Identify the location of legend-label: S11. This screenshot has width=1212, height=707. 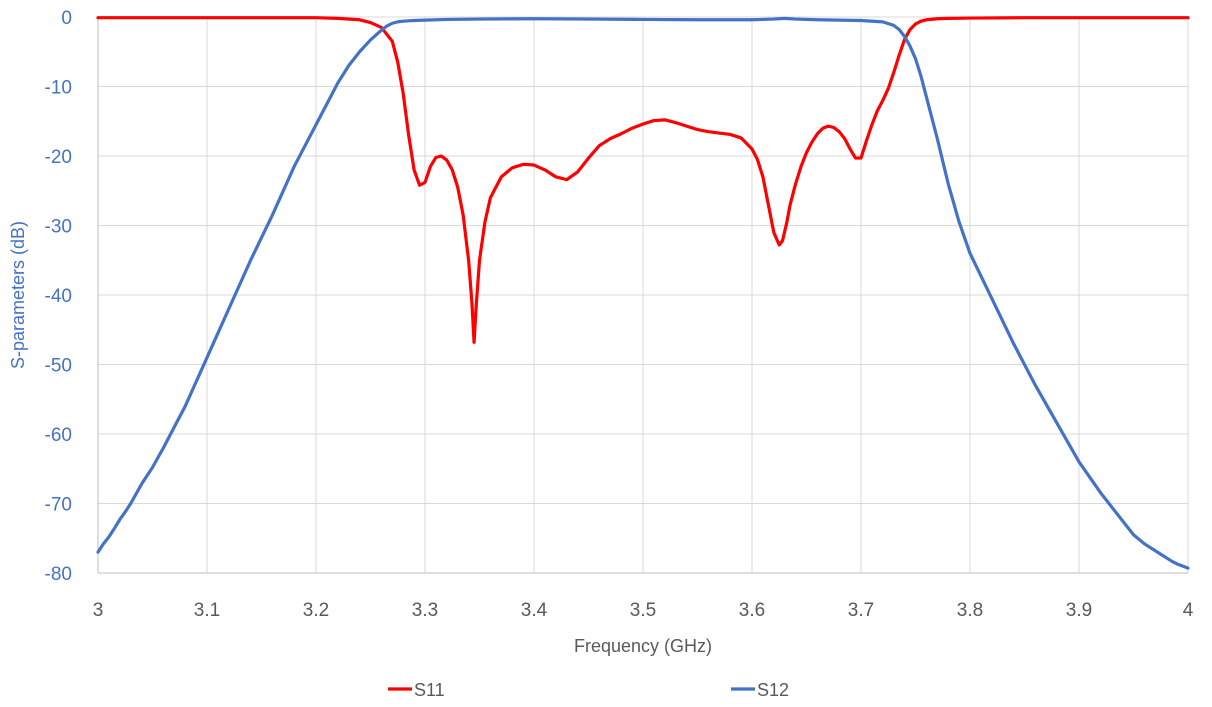
(429, 690).